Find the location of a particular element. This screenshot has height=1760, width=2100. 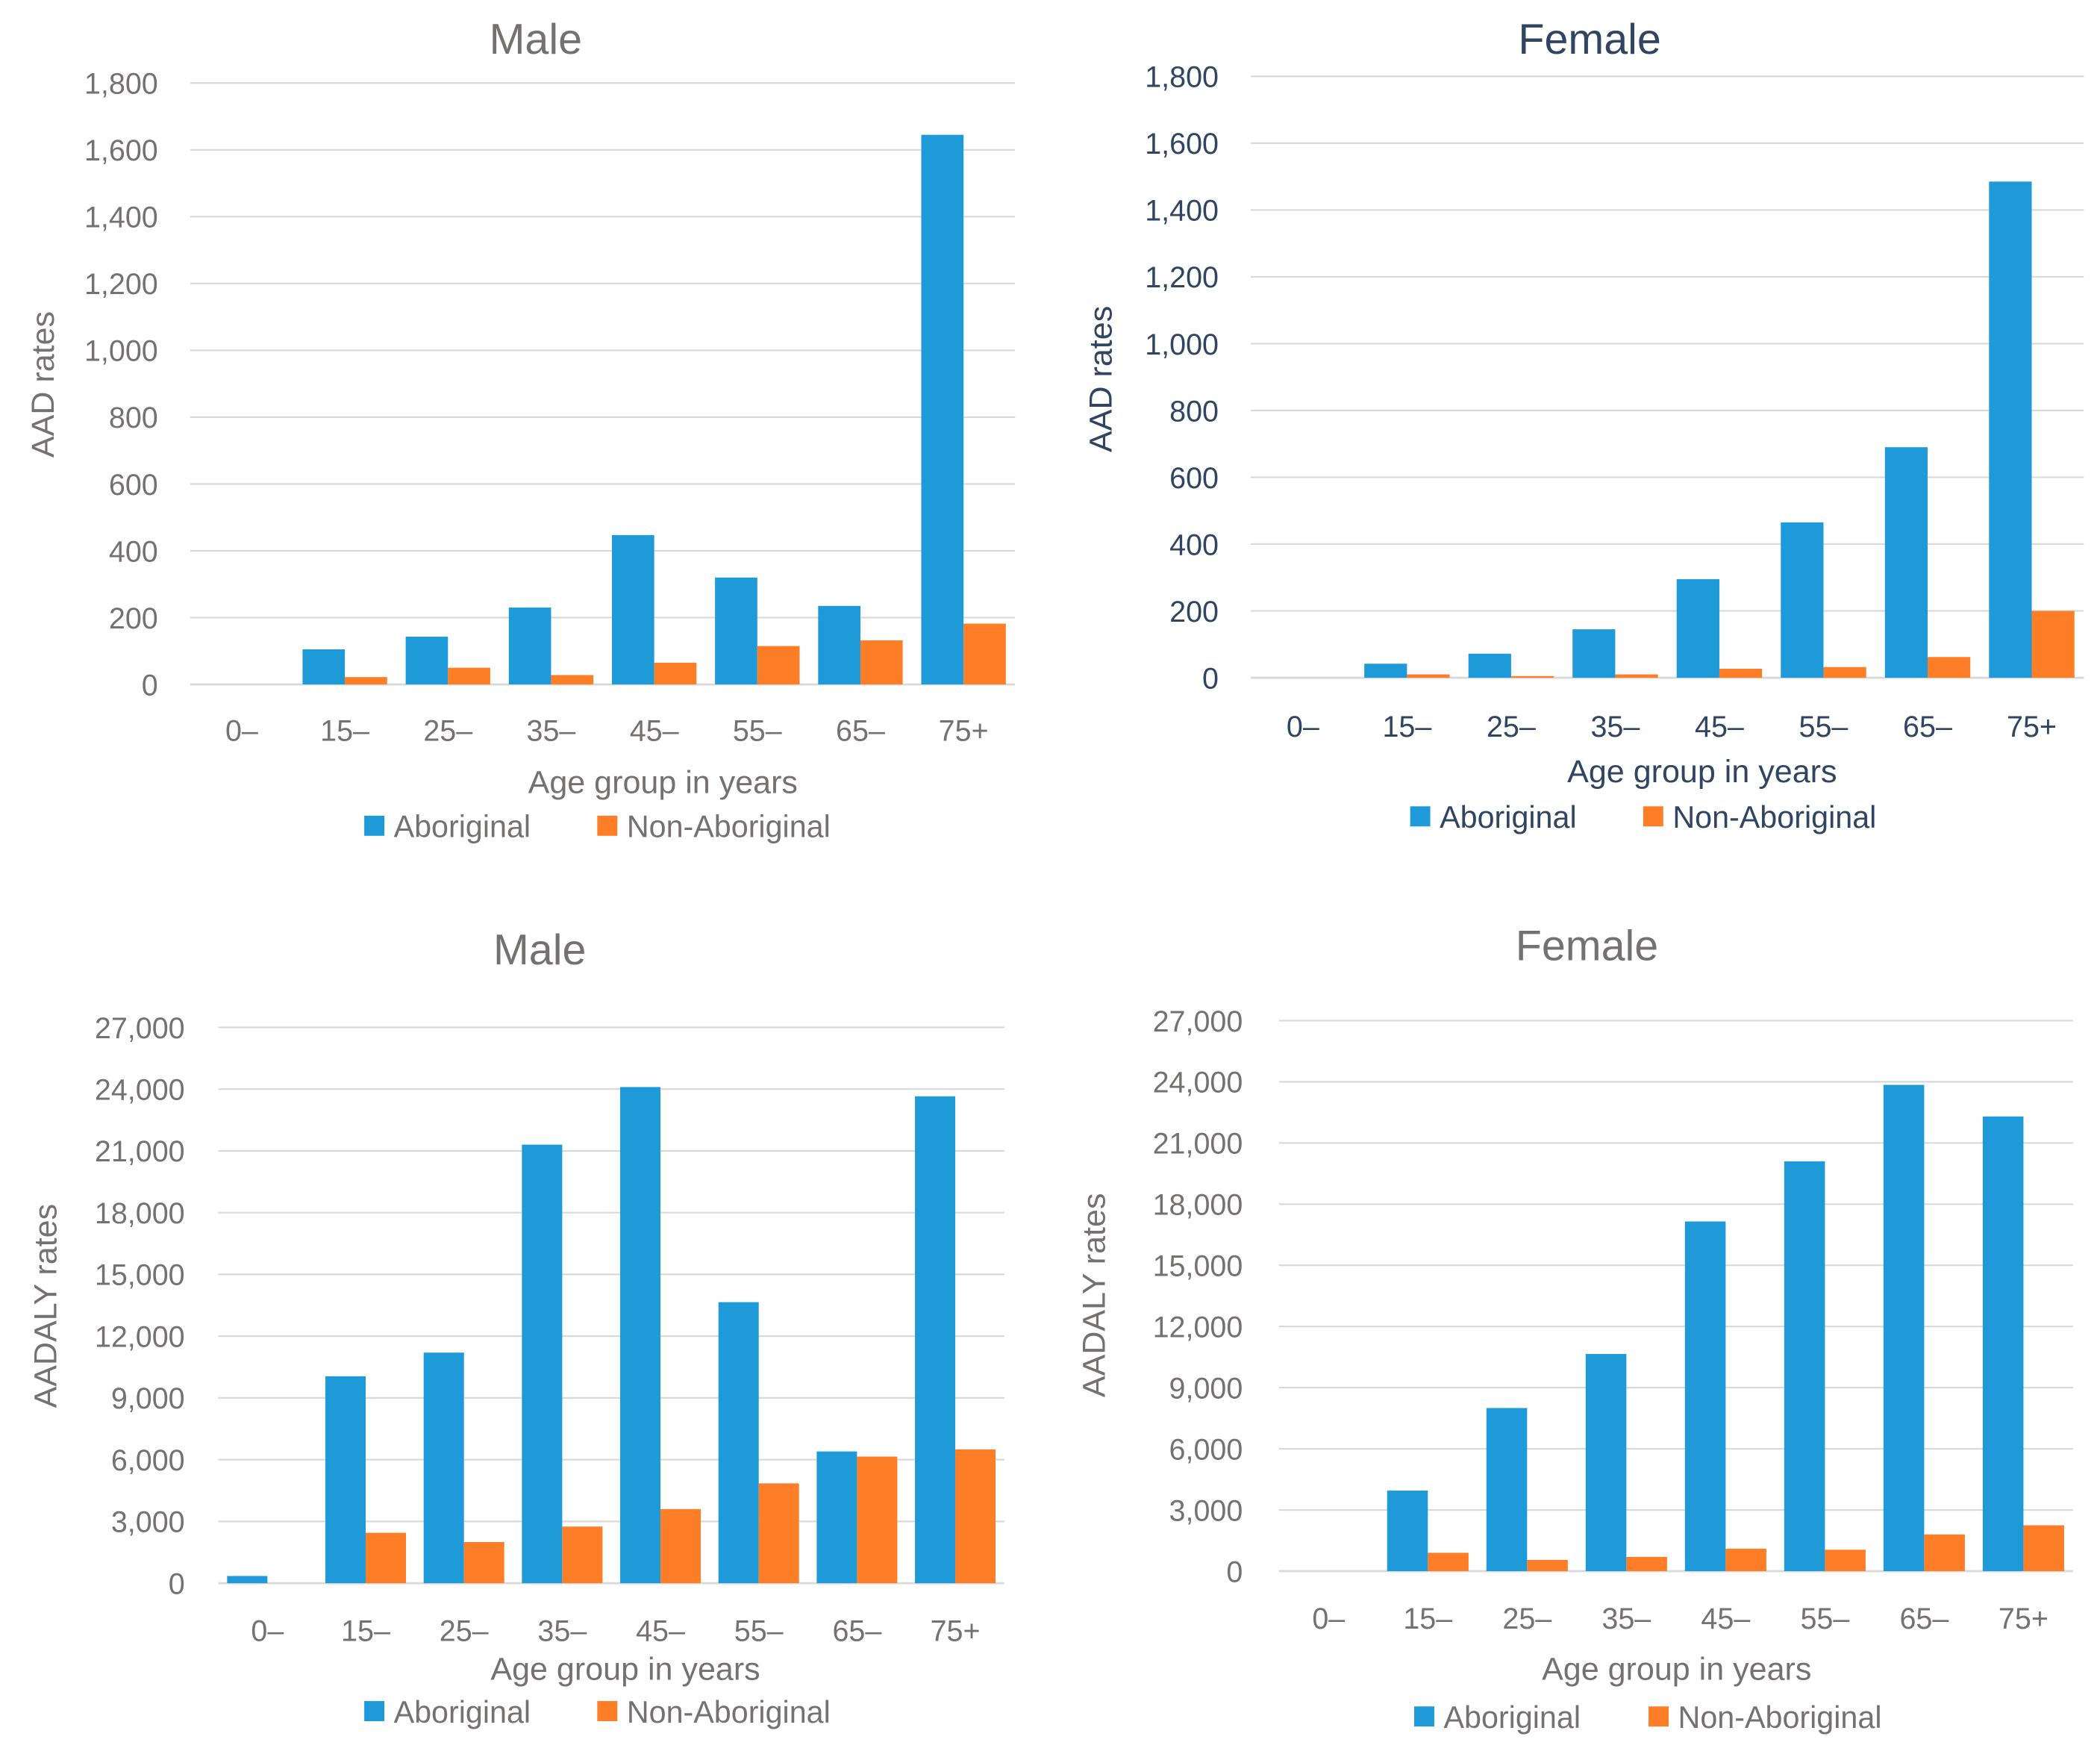

legend-label-aboriginal: Aboriginal is located at coordinates (1509, 817).